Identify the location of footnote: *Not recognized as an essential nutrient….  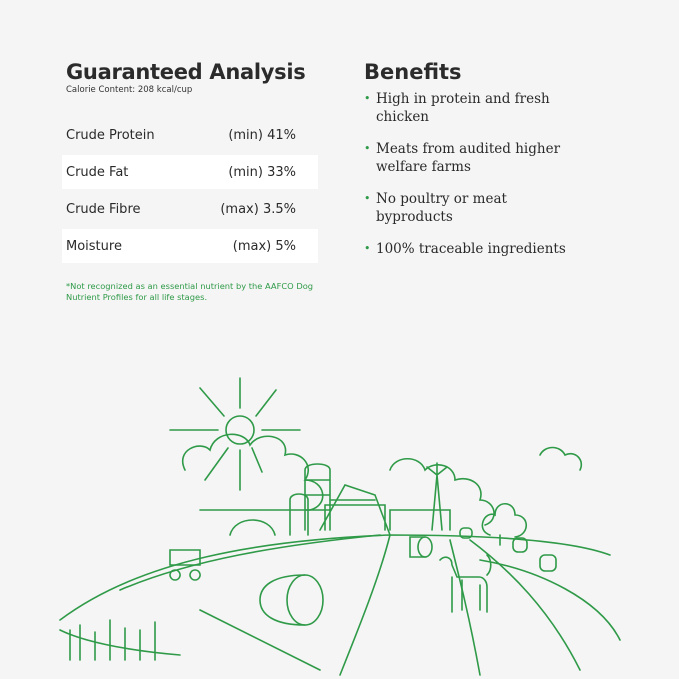
(190, 291).